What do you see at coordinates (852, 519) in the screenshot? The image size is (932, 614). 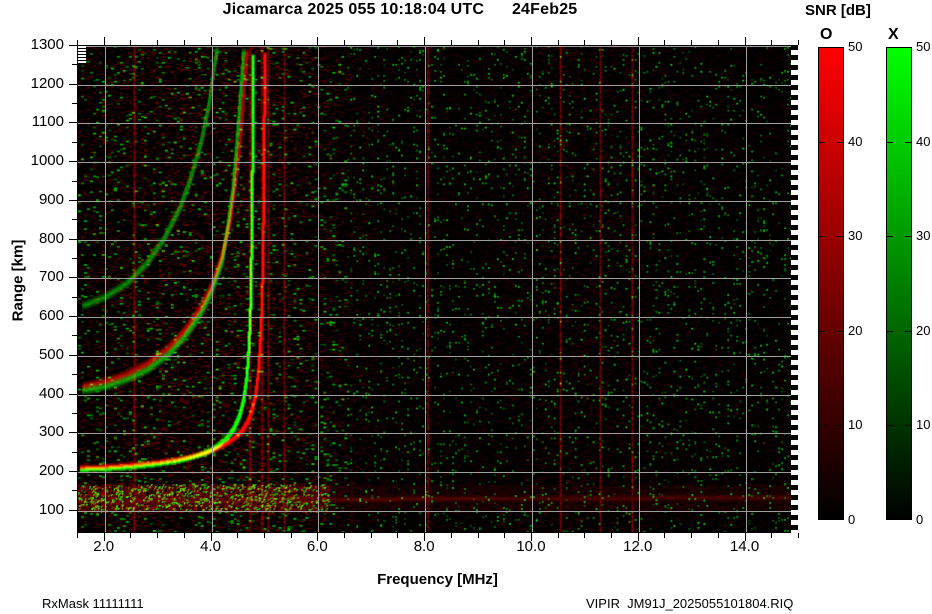 I see `colorbar-o-tick-label: 0` at bounding box center [852, 519].